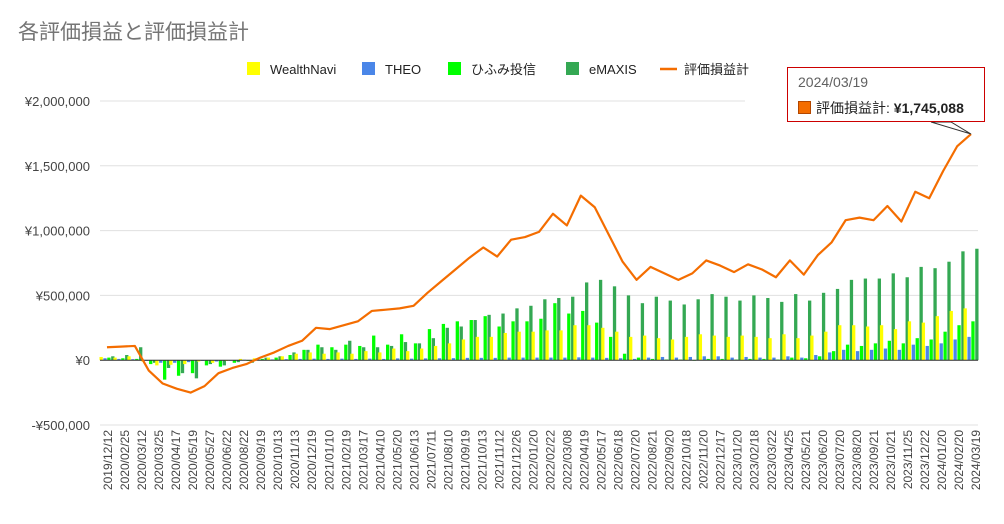 The width and height of the screenshot is (1004, 524). Describe the element at coordinates (895, 345) in the screenshot. I see `bar-WealthNavi-2023/10/21` at that location.